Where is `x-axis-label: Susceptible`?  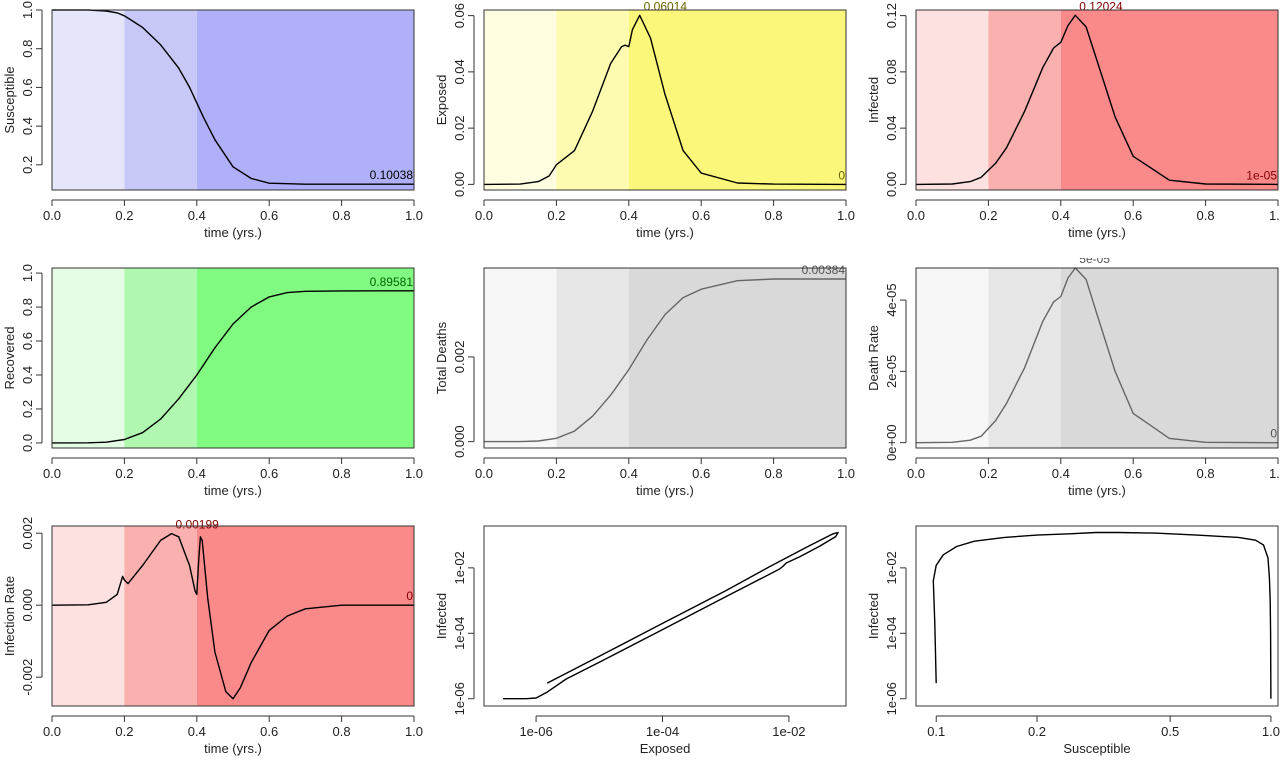
x-axis-label: Susceptible is located at coordinates (1096, 748).